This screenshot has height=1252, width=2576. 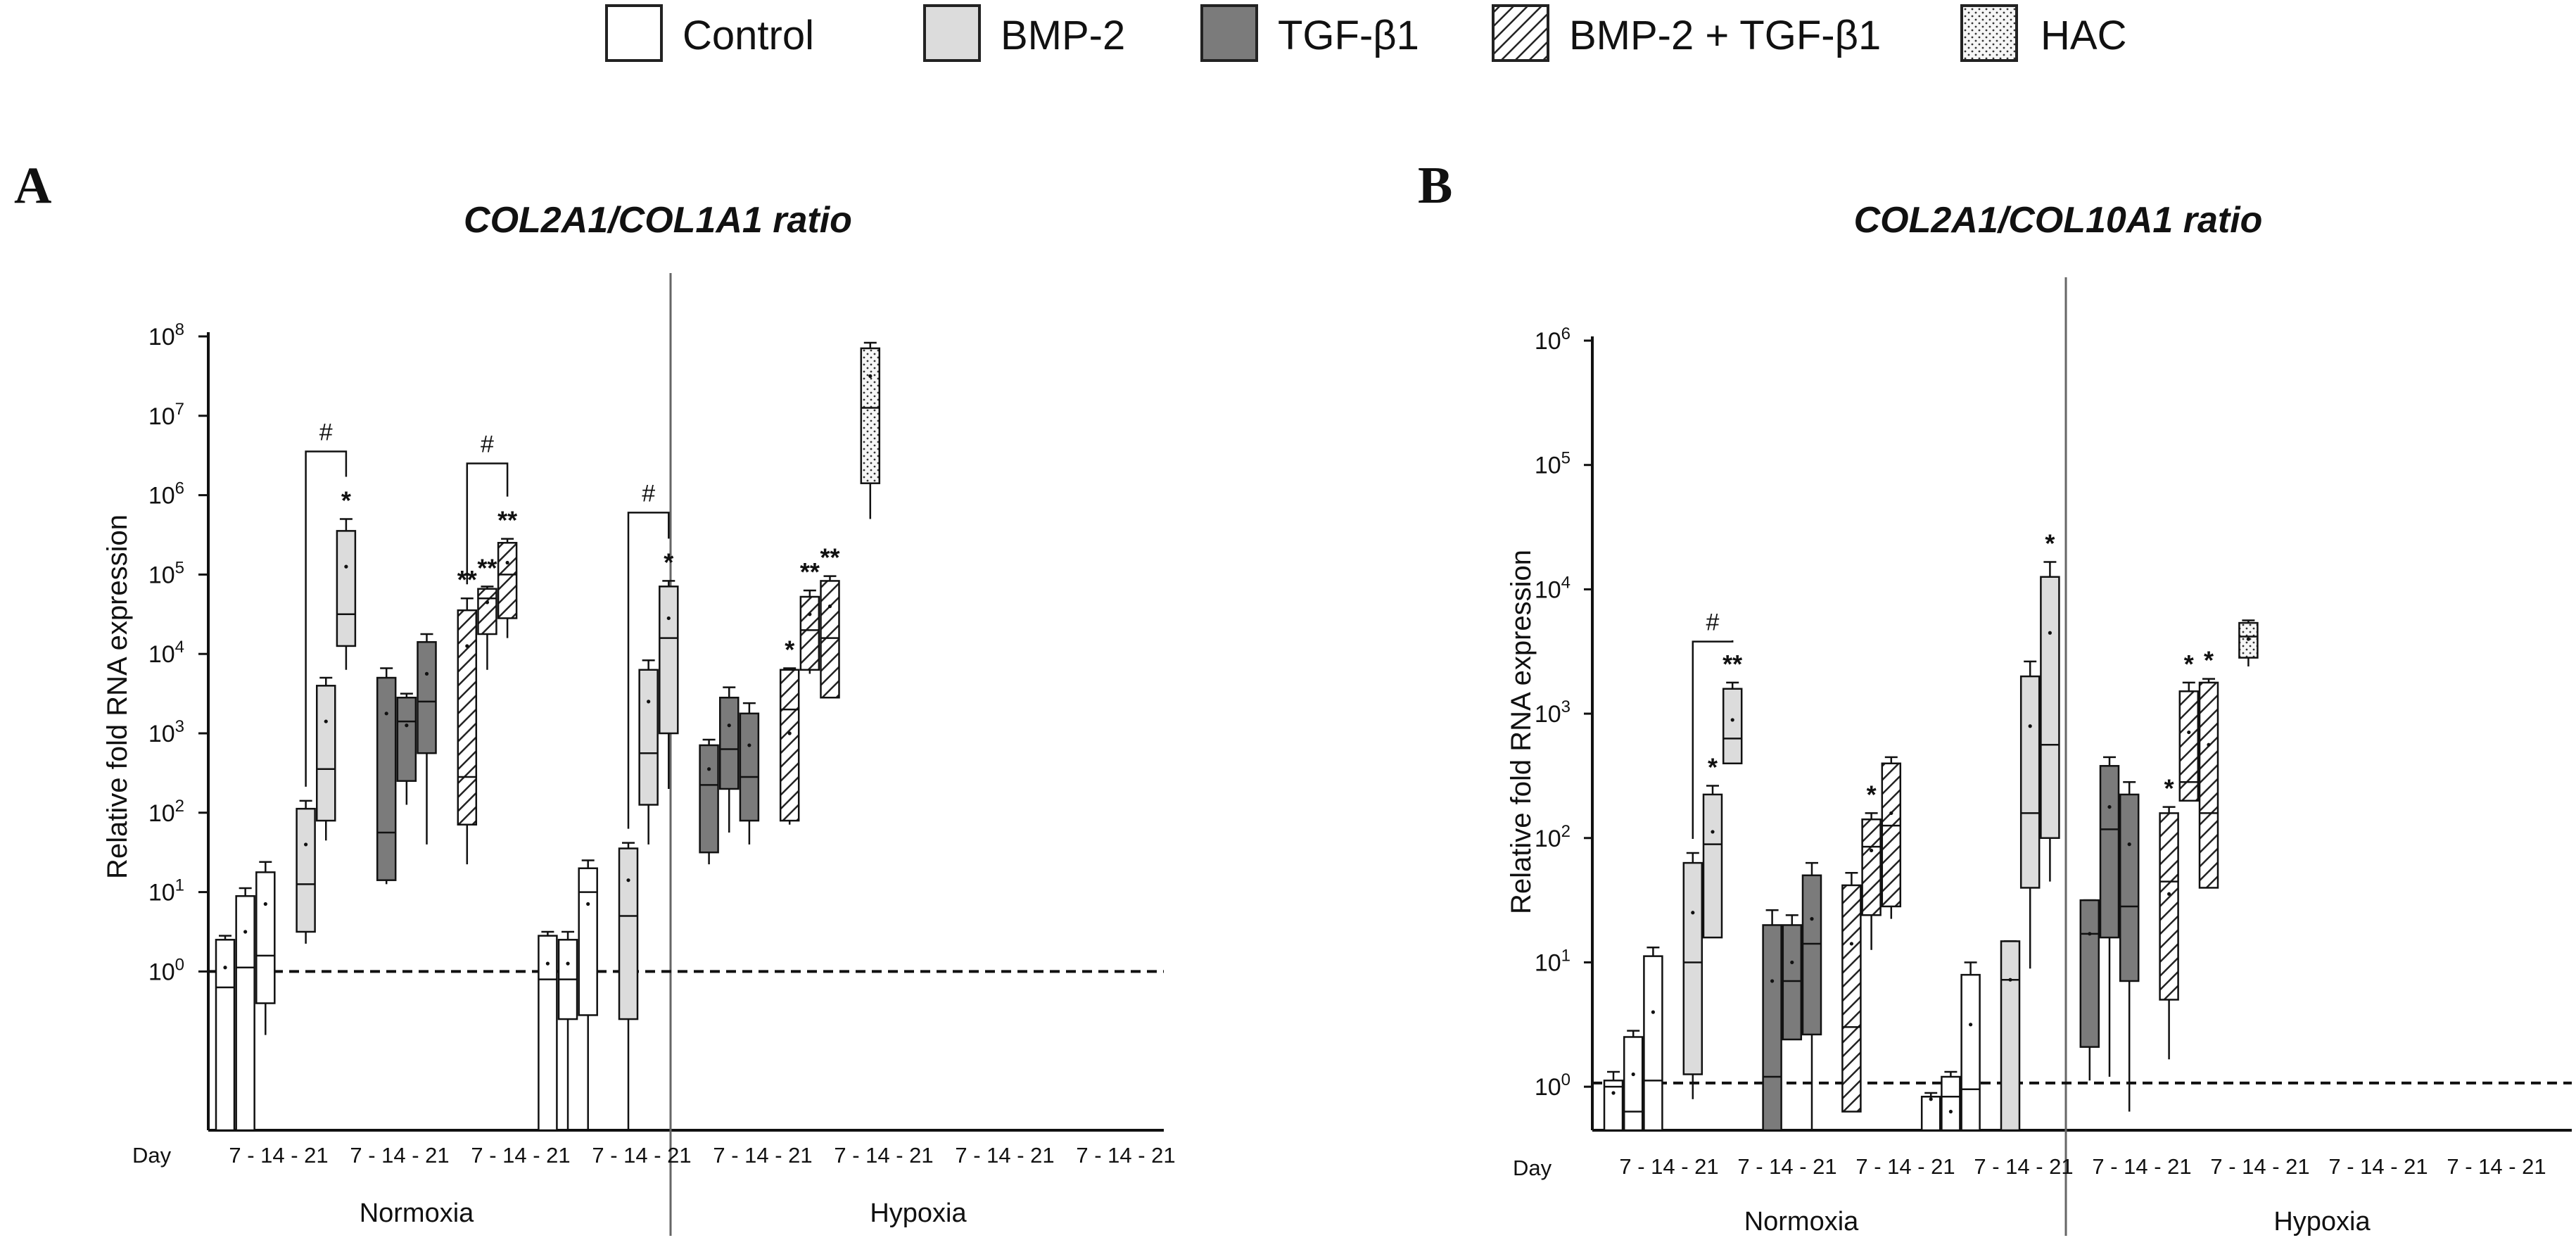 I want to click on legend-swatch-bmp2-tgfb1, so click(x=1520, y=33).